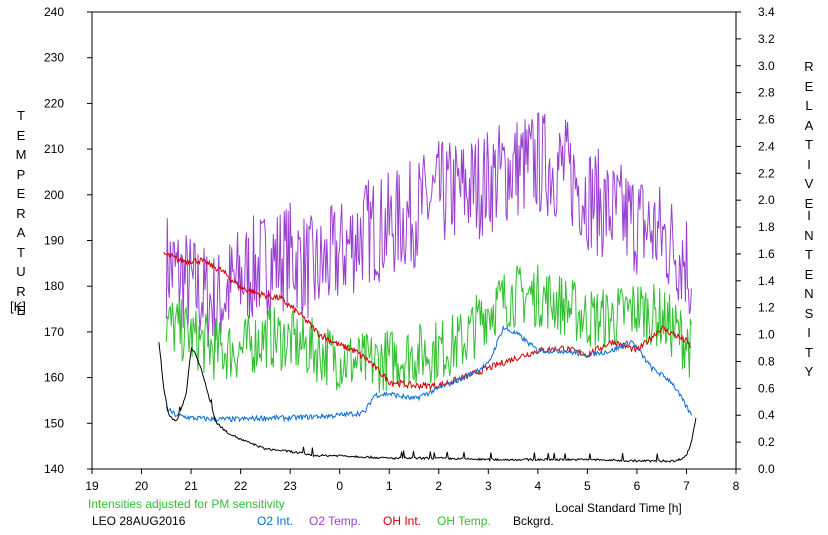  I want to click on legend-oh-int: OH Int., so click(402, 521).